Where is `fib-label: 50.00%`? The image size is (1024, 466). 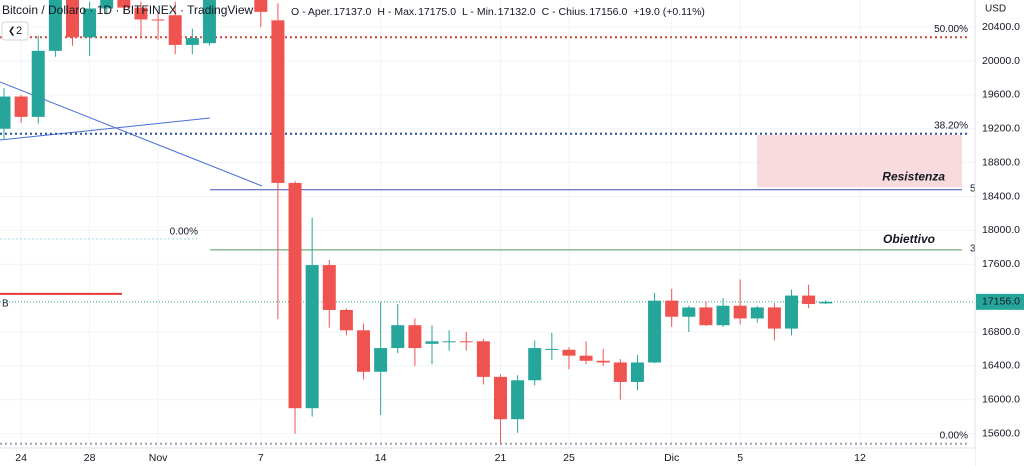
fib-label: 50.00% is located at coordinates (951, 29).